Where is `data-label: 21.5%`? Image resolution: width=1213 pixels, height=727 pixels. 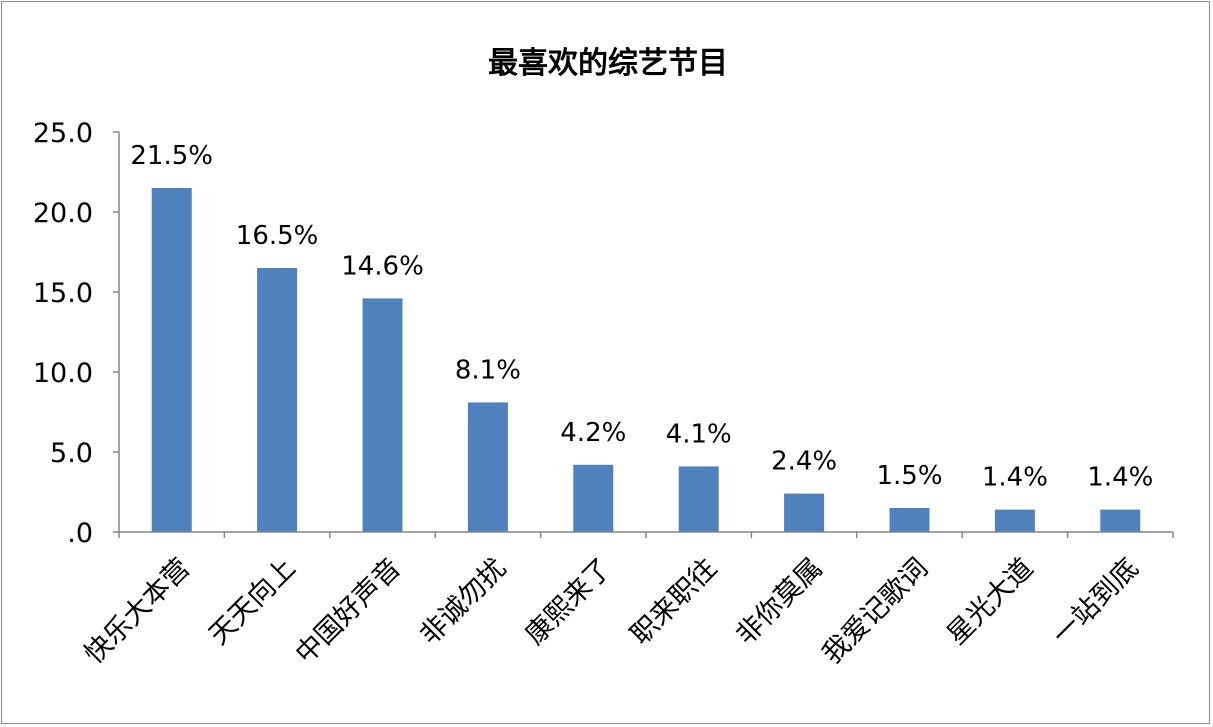 data-label: 21.5% is located at coordinates (171, 156).